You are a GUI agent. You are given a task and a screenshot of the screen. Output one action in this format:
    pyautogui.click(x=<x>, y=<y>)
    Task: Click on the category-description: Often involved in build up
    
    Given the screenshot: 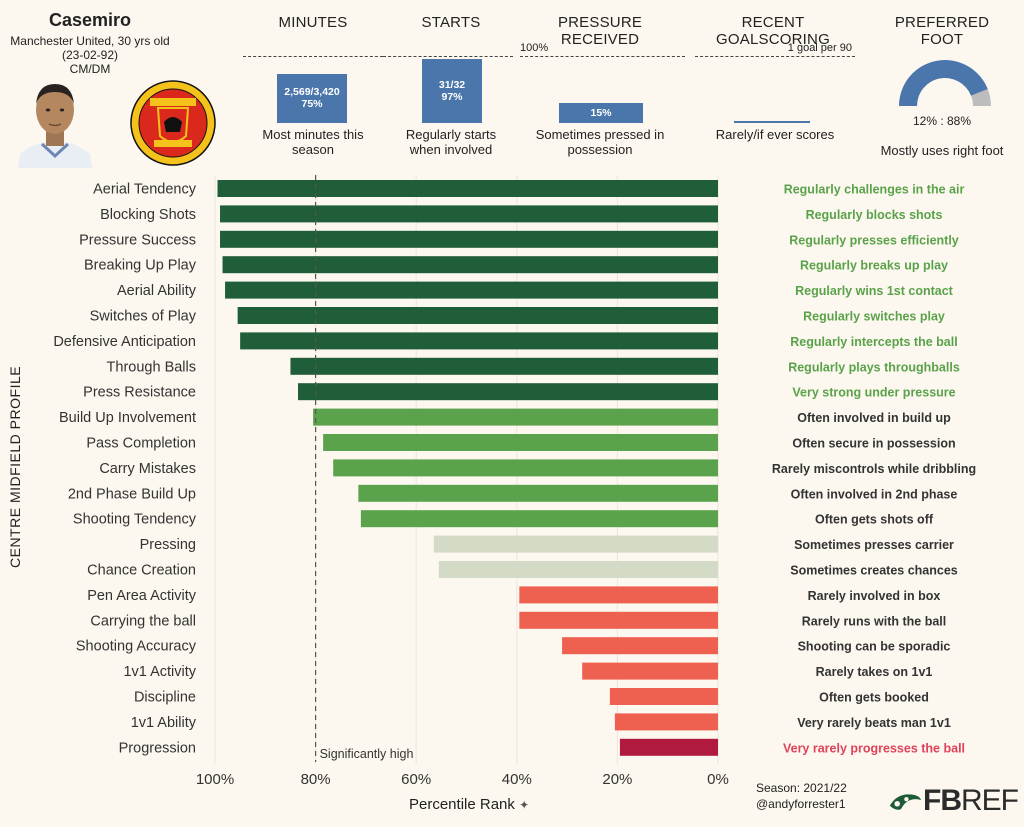 What is the action you would take?
    pyautogui.click(x=874, y=418)
    